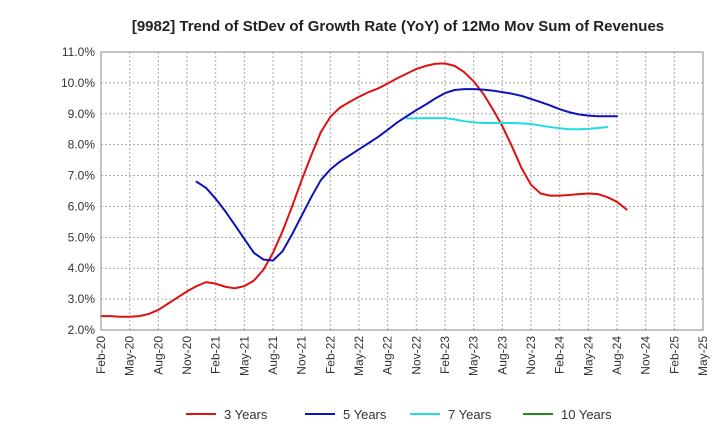 Image resolution: width=720 pixels, height=440 pixels. I want to click on x-tick-label: May-22, so click(359, 356).